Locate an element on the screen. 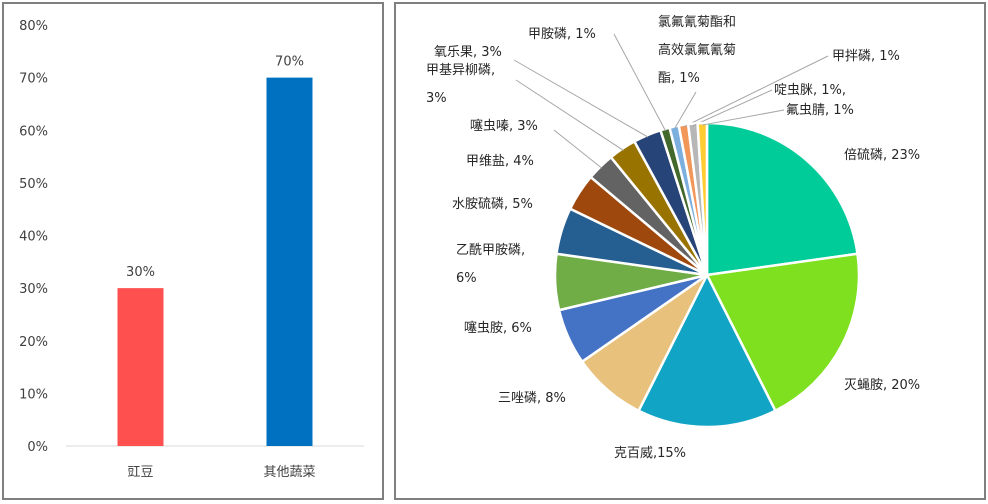 The image size is (988, 504). bar-value-label: 70% is located at coordinates (289, 62).